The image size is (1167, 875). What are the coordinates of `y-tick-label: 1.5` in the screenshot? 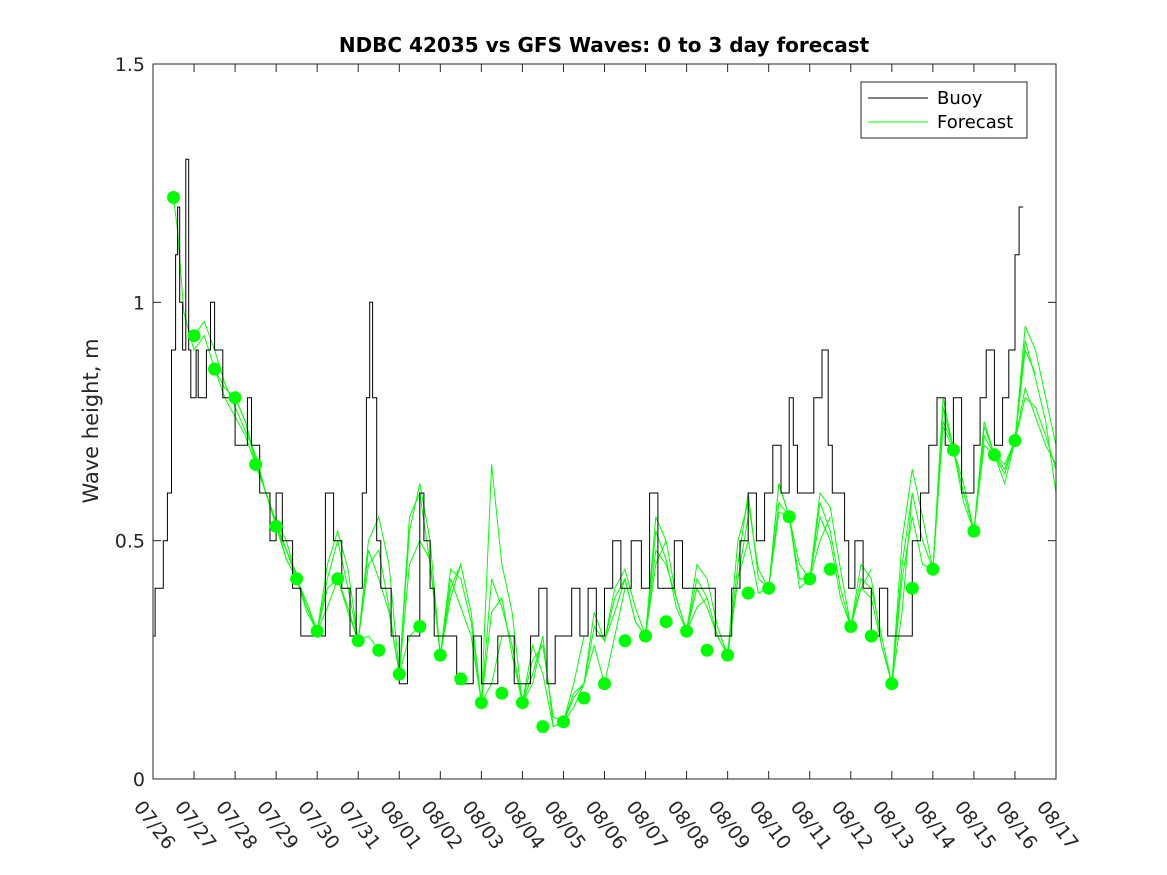 It's located at (130, 65).